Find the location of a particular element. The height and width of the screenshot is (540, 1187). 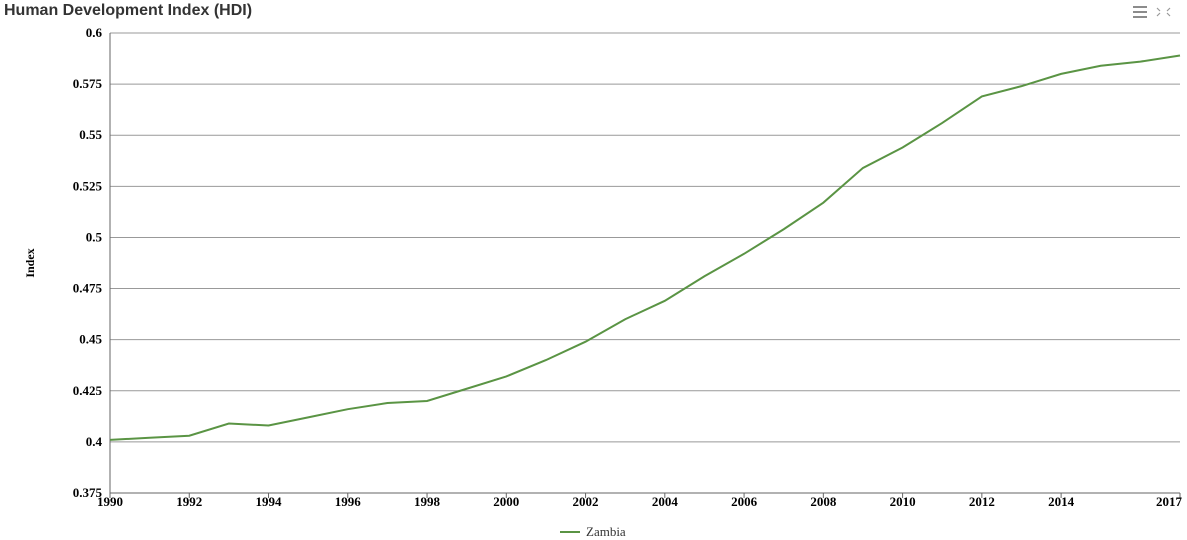

x-tick-label: 1990 is located at coordinates (110, 501).